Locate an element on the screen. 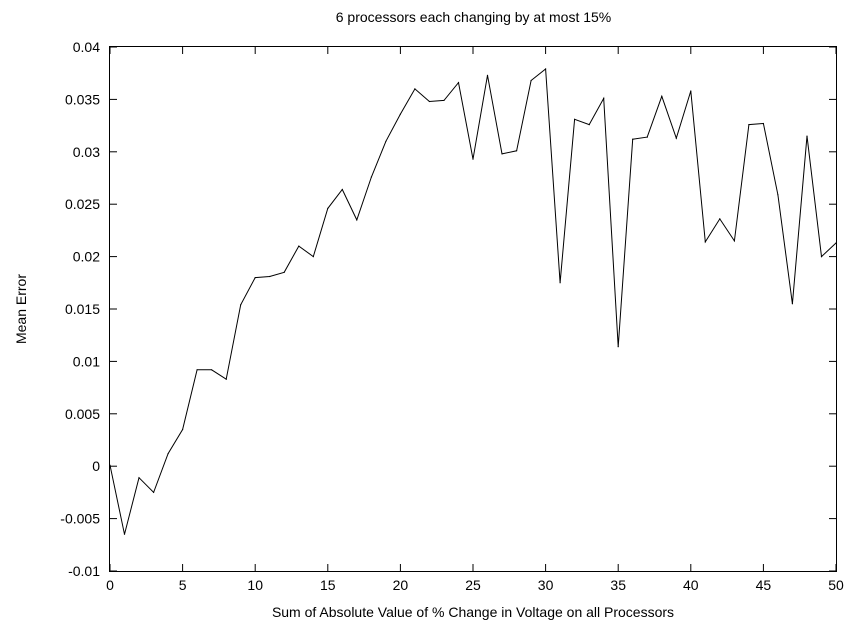  y-axis-label: Mean Error is located at coordinates (21, 309).